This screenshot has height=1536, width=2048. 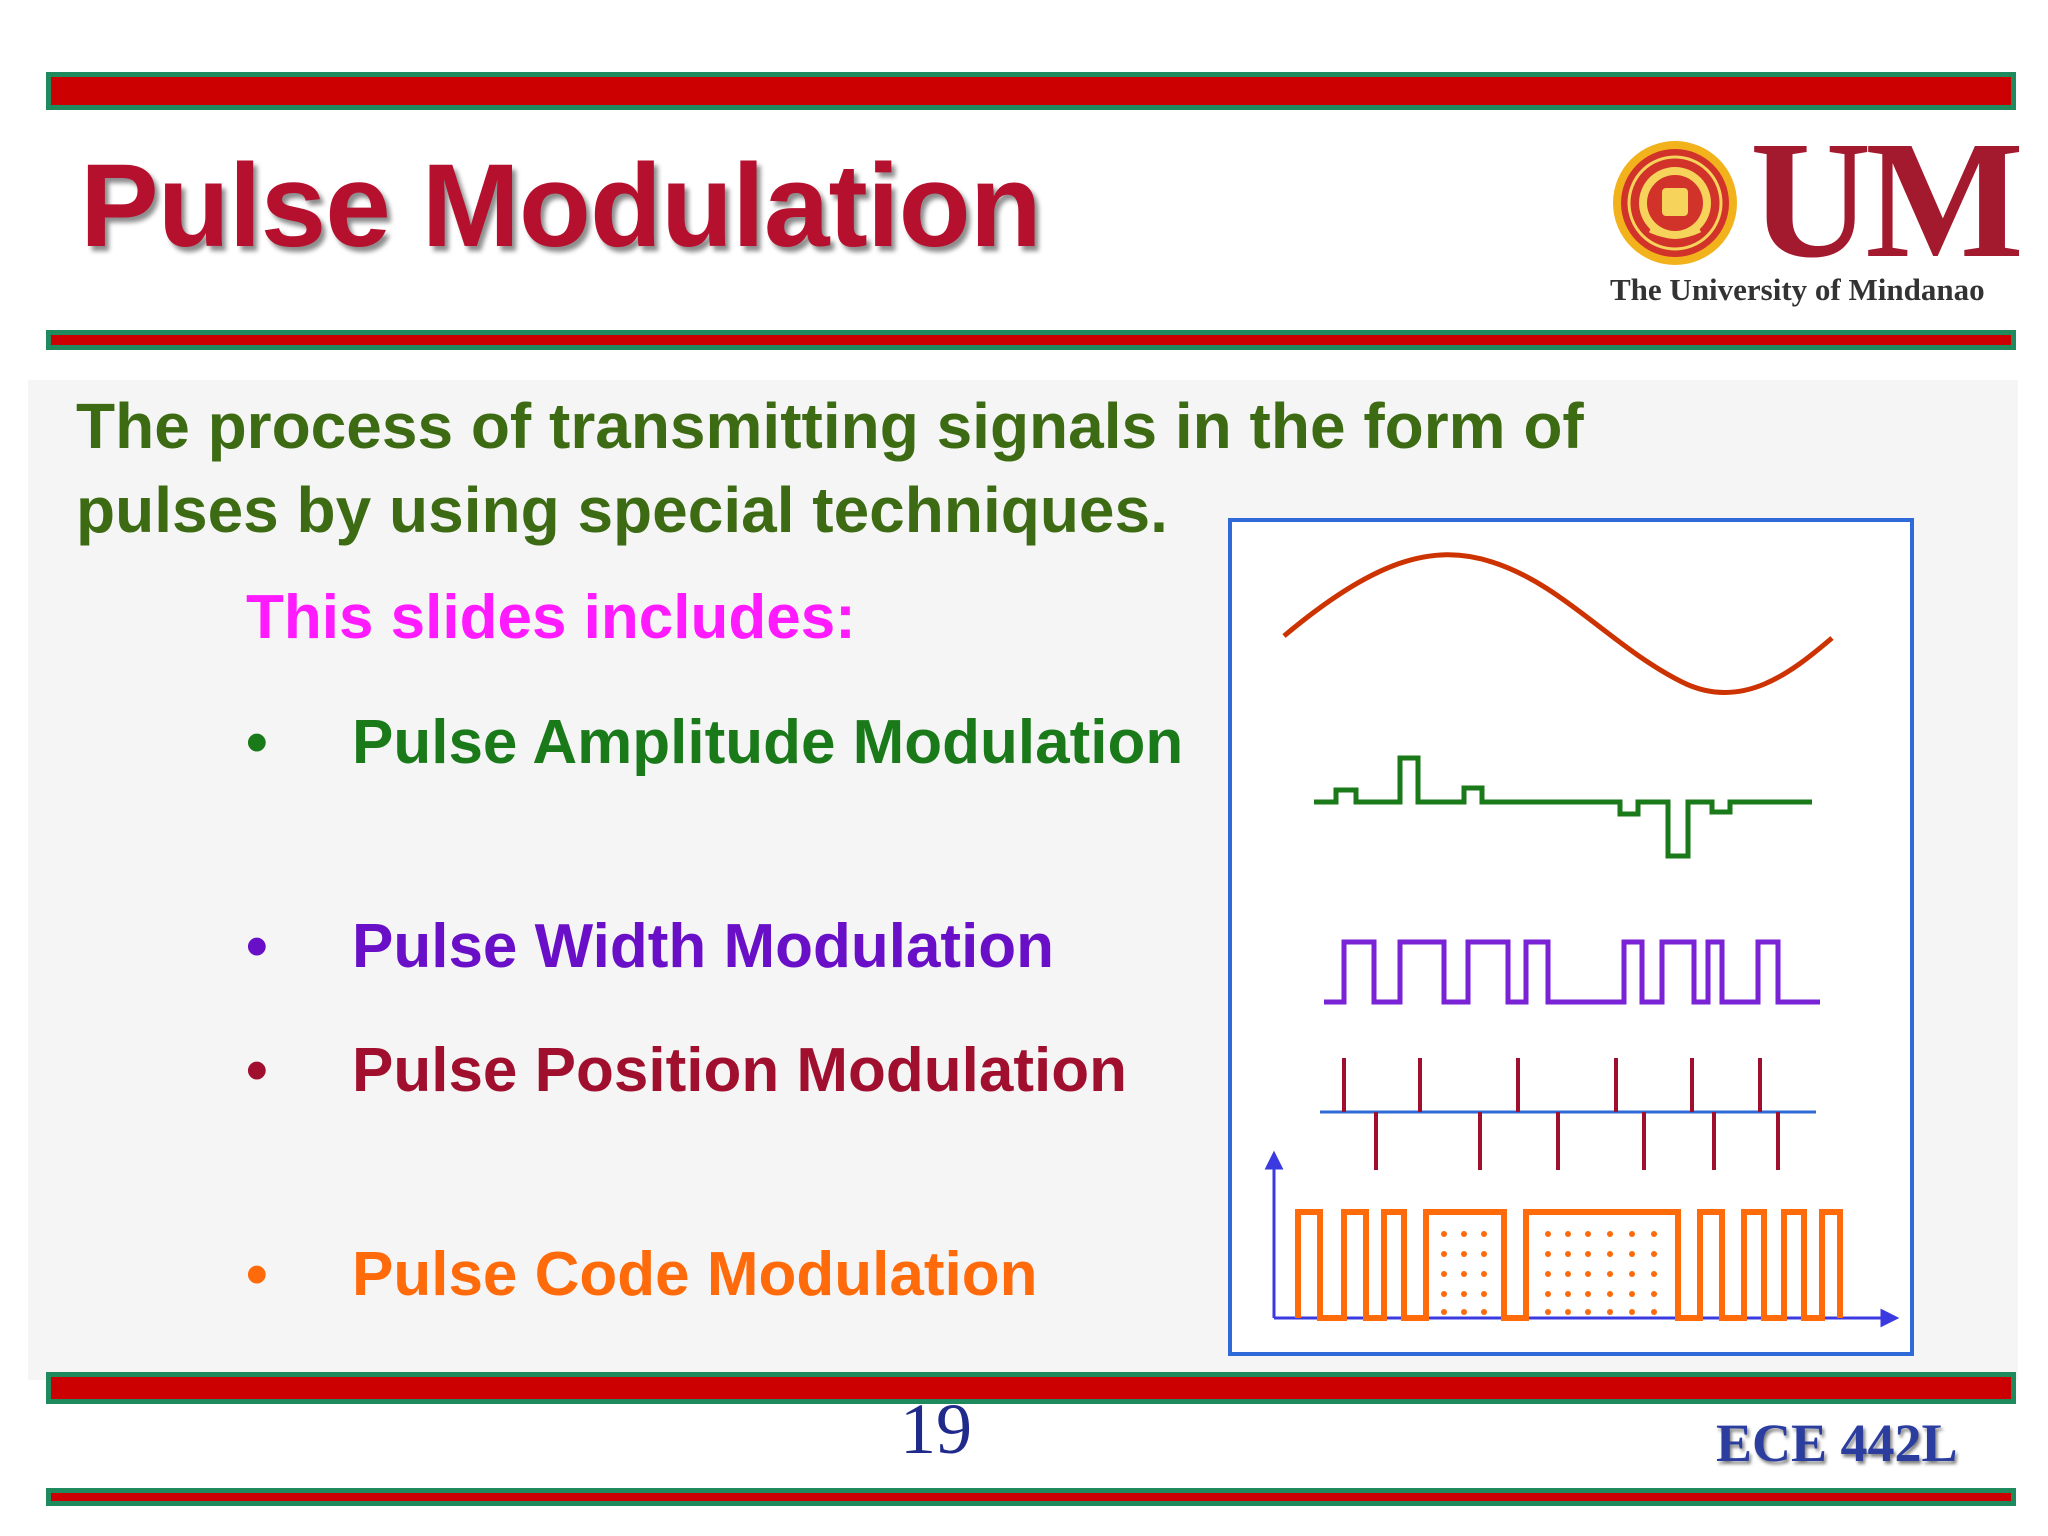 I want to click on header-bottom-bar, so click(x=1031, y=340).